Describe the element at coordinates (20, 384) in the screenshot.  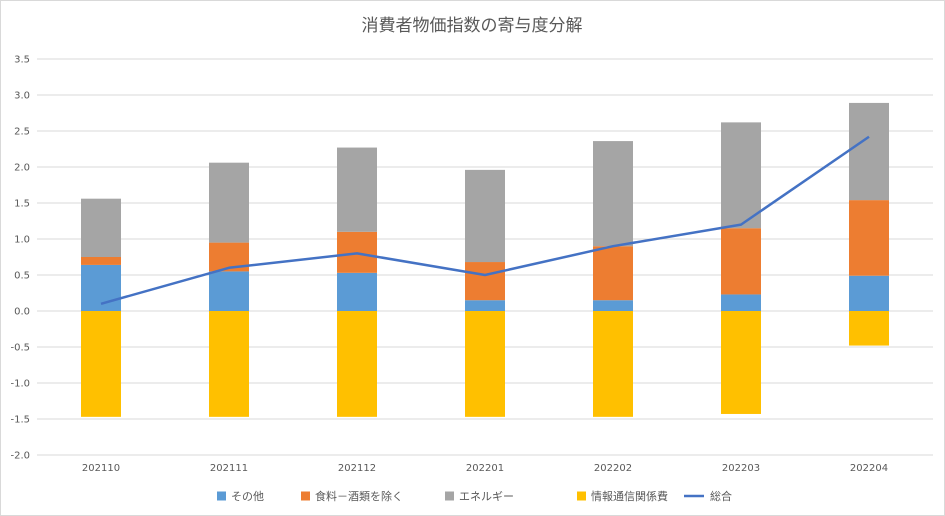
I see `y-tick-label: -1.0` at that location.